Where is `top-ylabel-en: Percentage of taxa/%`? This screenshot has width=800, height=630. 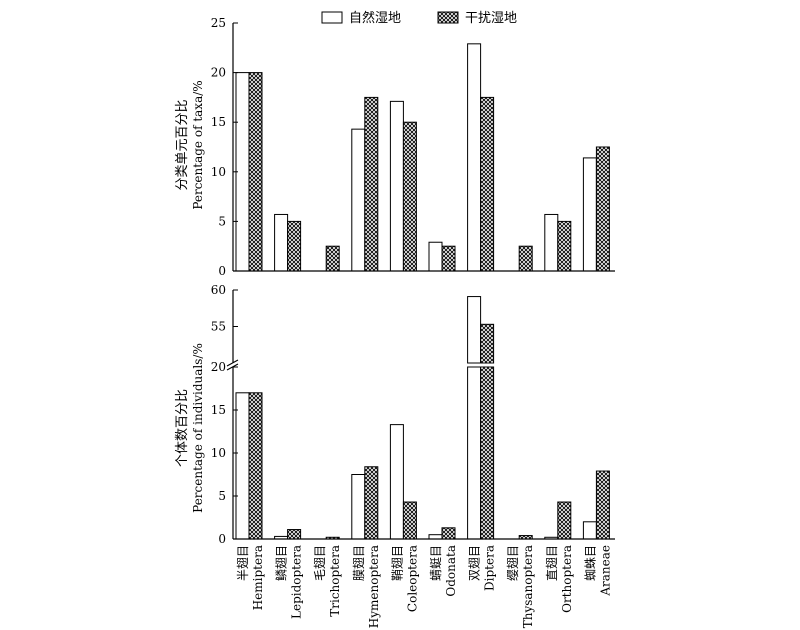
top-ylabel-en: Percentage of taxa/% is located at coordinates (198, 144).